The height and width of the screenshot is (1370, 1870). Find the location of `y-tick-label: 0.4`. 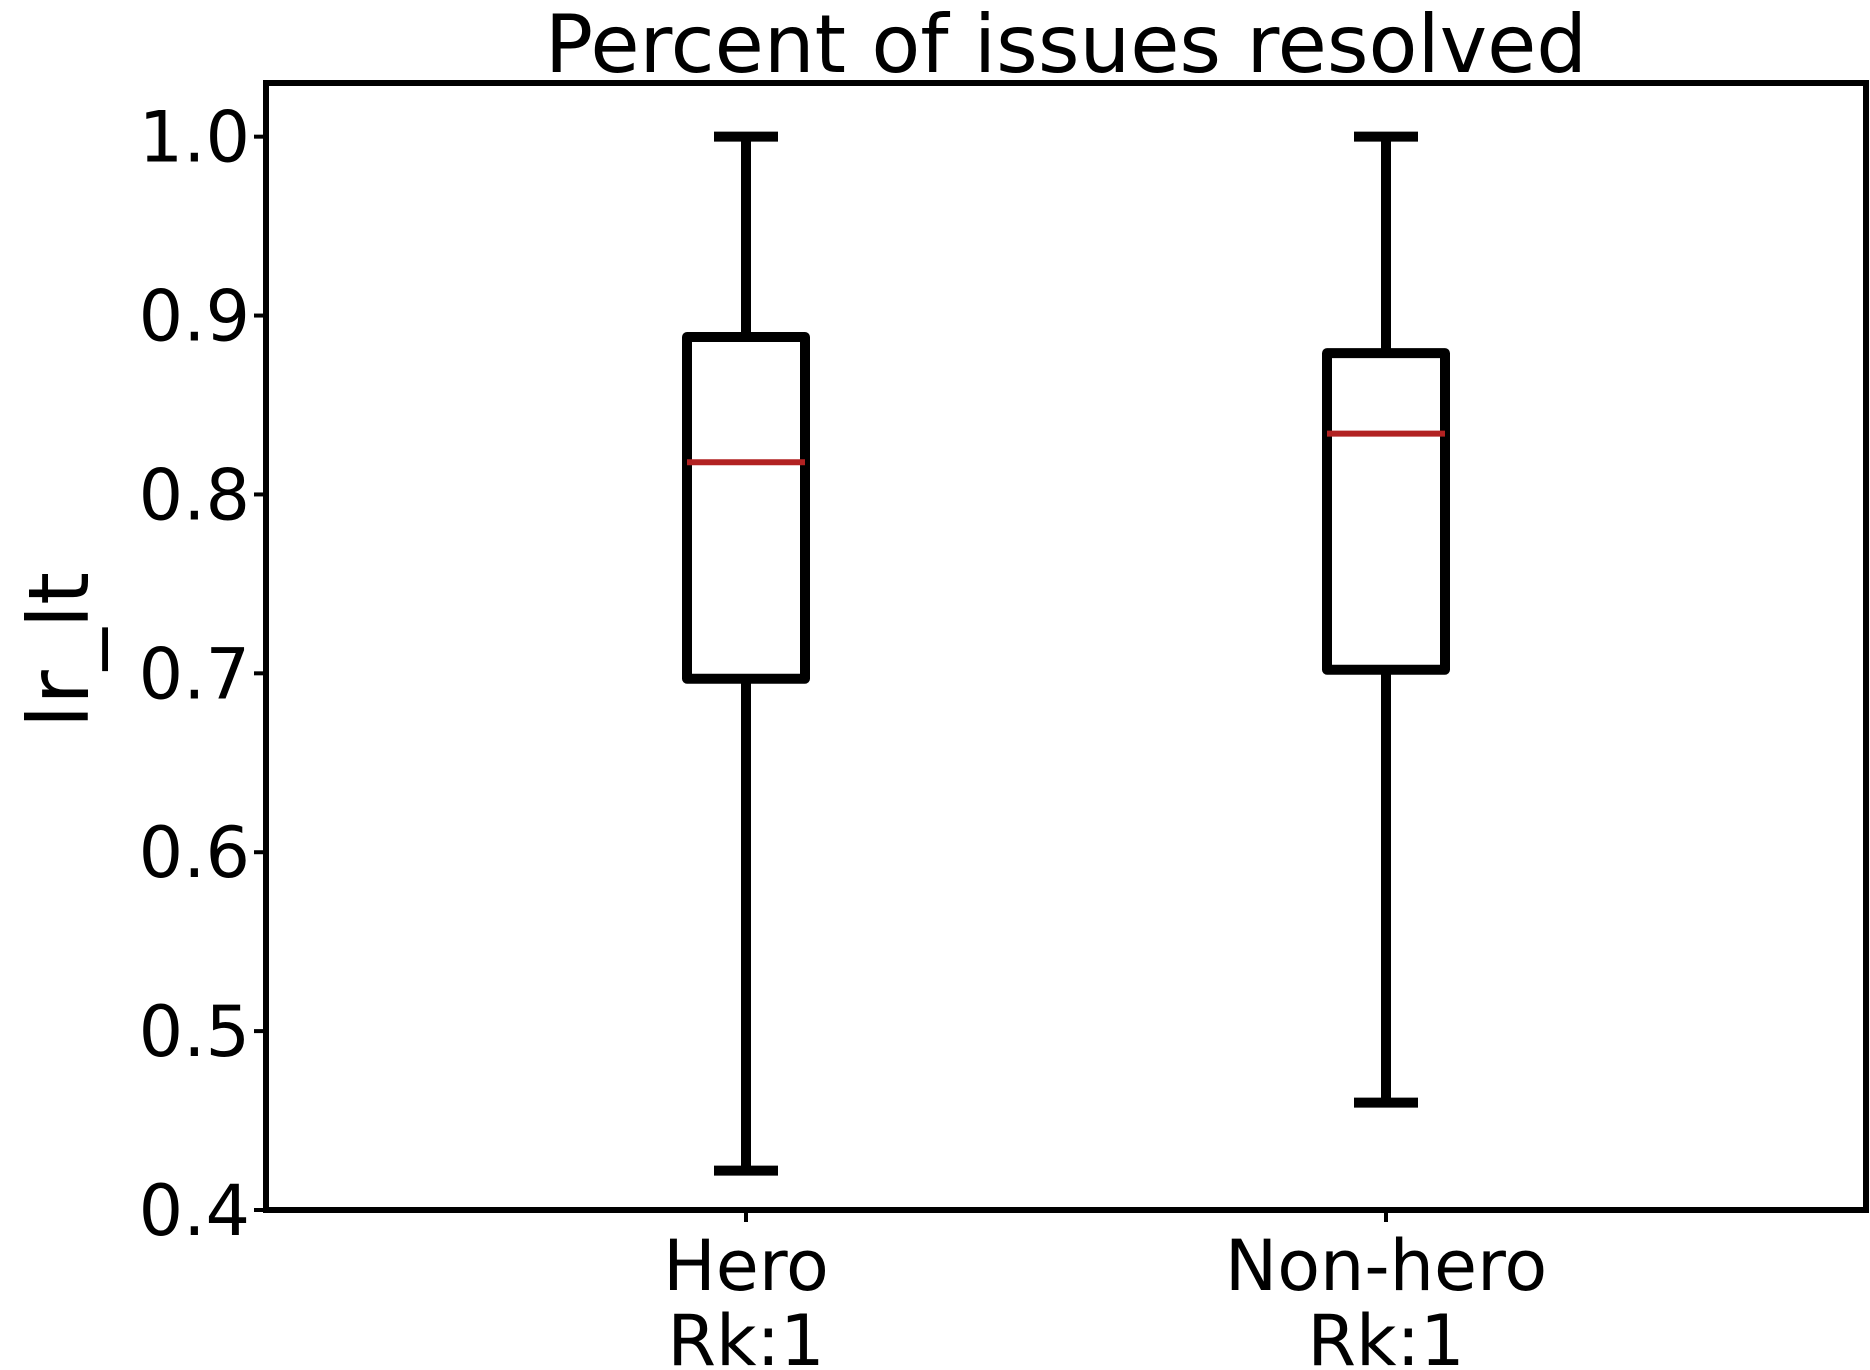

y-tick-label: 0.4 is located at coordinates (194, 1211).